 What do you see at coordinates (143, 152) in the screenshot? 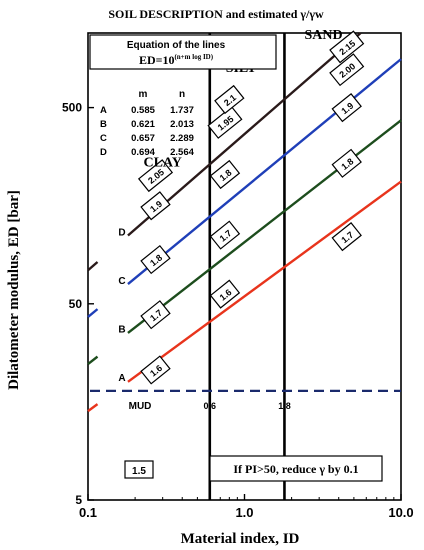
I see `eq-row-m-D: 0.694` at bounding box center [143, 152].